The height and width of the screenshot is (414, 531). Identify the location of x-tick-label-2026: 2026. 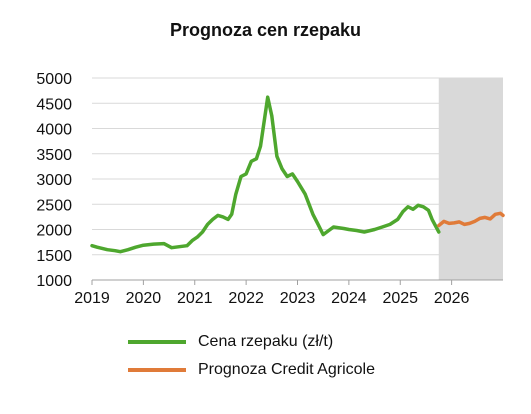
(452, 298).